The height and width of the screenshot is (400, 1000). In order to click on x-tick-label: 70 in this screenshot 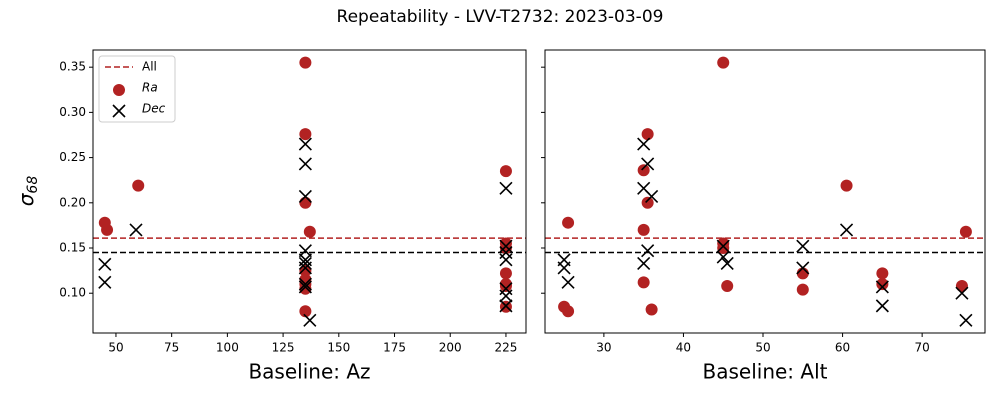, I will do `click(922, 348)`.